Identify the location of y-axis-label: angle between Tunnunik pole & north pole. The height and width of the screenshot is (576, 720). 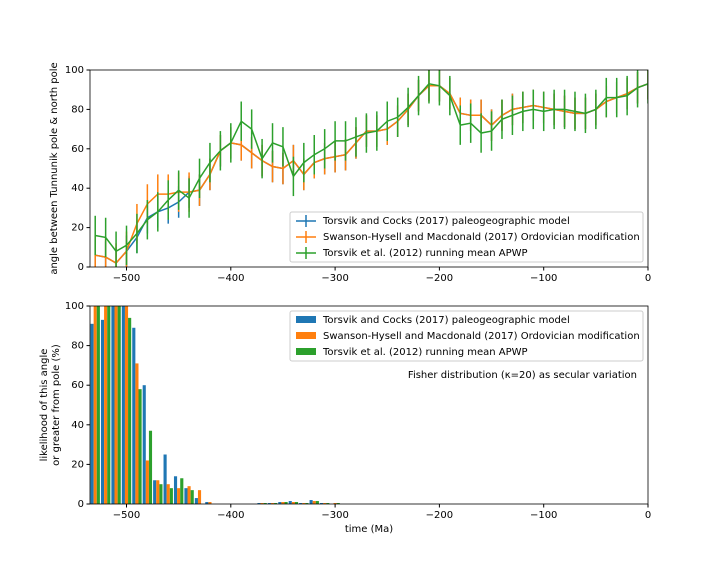
(54, 168).